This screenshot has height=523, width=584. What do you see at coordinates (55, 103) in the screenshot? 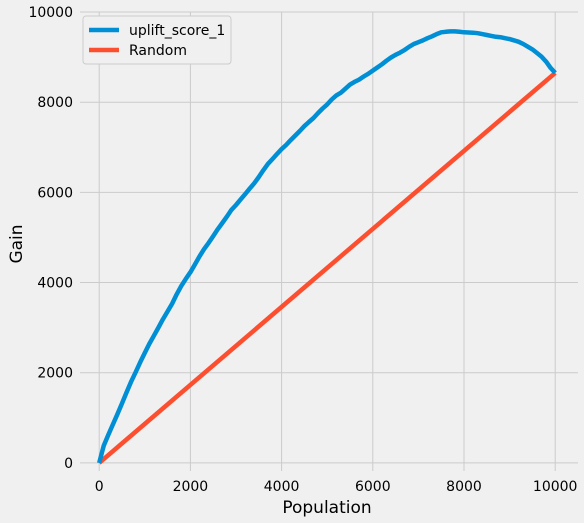
I see `y-tick-label: 8000` at bounding box center [55, 103].